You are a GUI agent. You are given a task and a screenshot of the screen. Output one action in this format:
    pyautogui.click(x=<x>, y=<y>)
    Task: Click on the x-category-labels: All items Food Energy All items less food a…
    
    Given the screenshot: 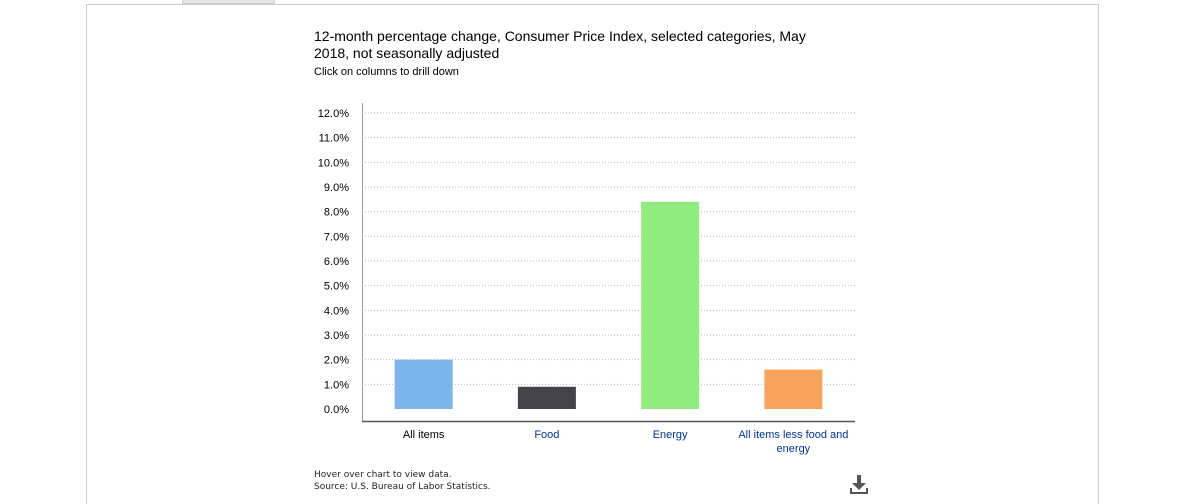 What is the action you would take?
    pyautogui.click(x=626, y=442)
    